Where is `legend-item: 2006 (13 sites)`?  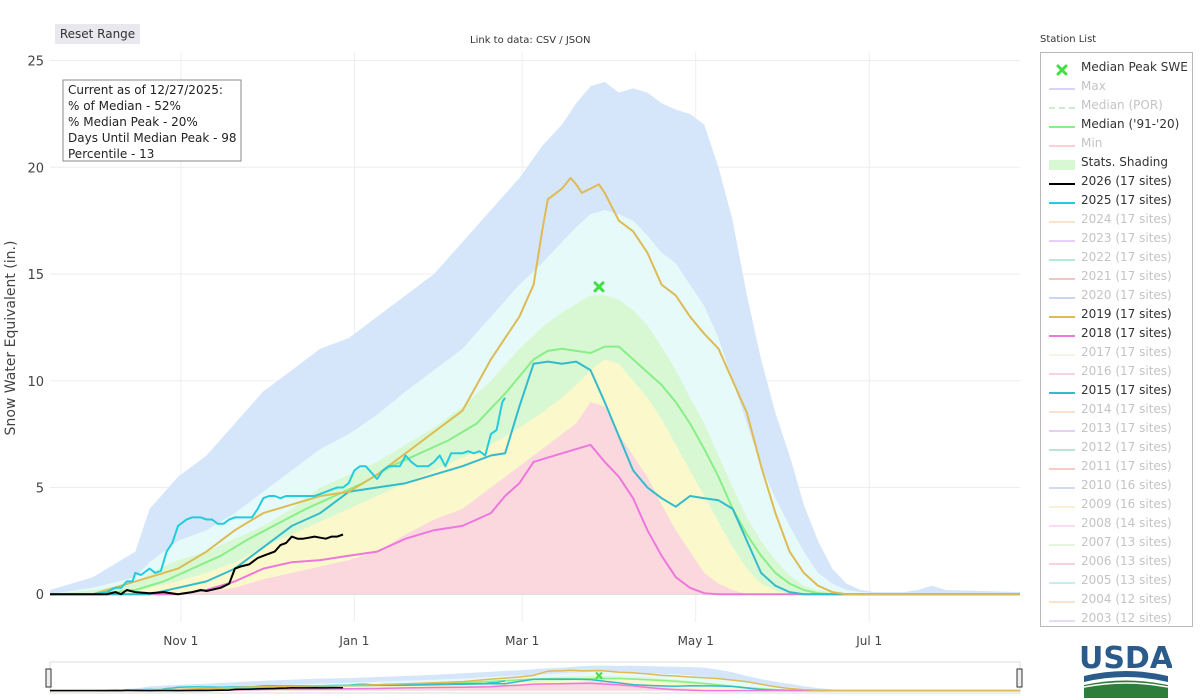 legend-item: 2006 (13 sites) is located at coordinates (1119, 560).